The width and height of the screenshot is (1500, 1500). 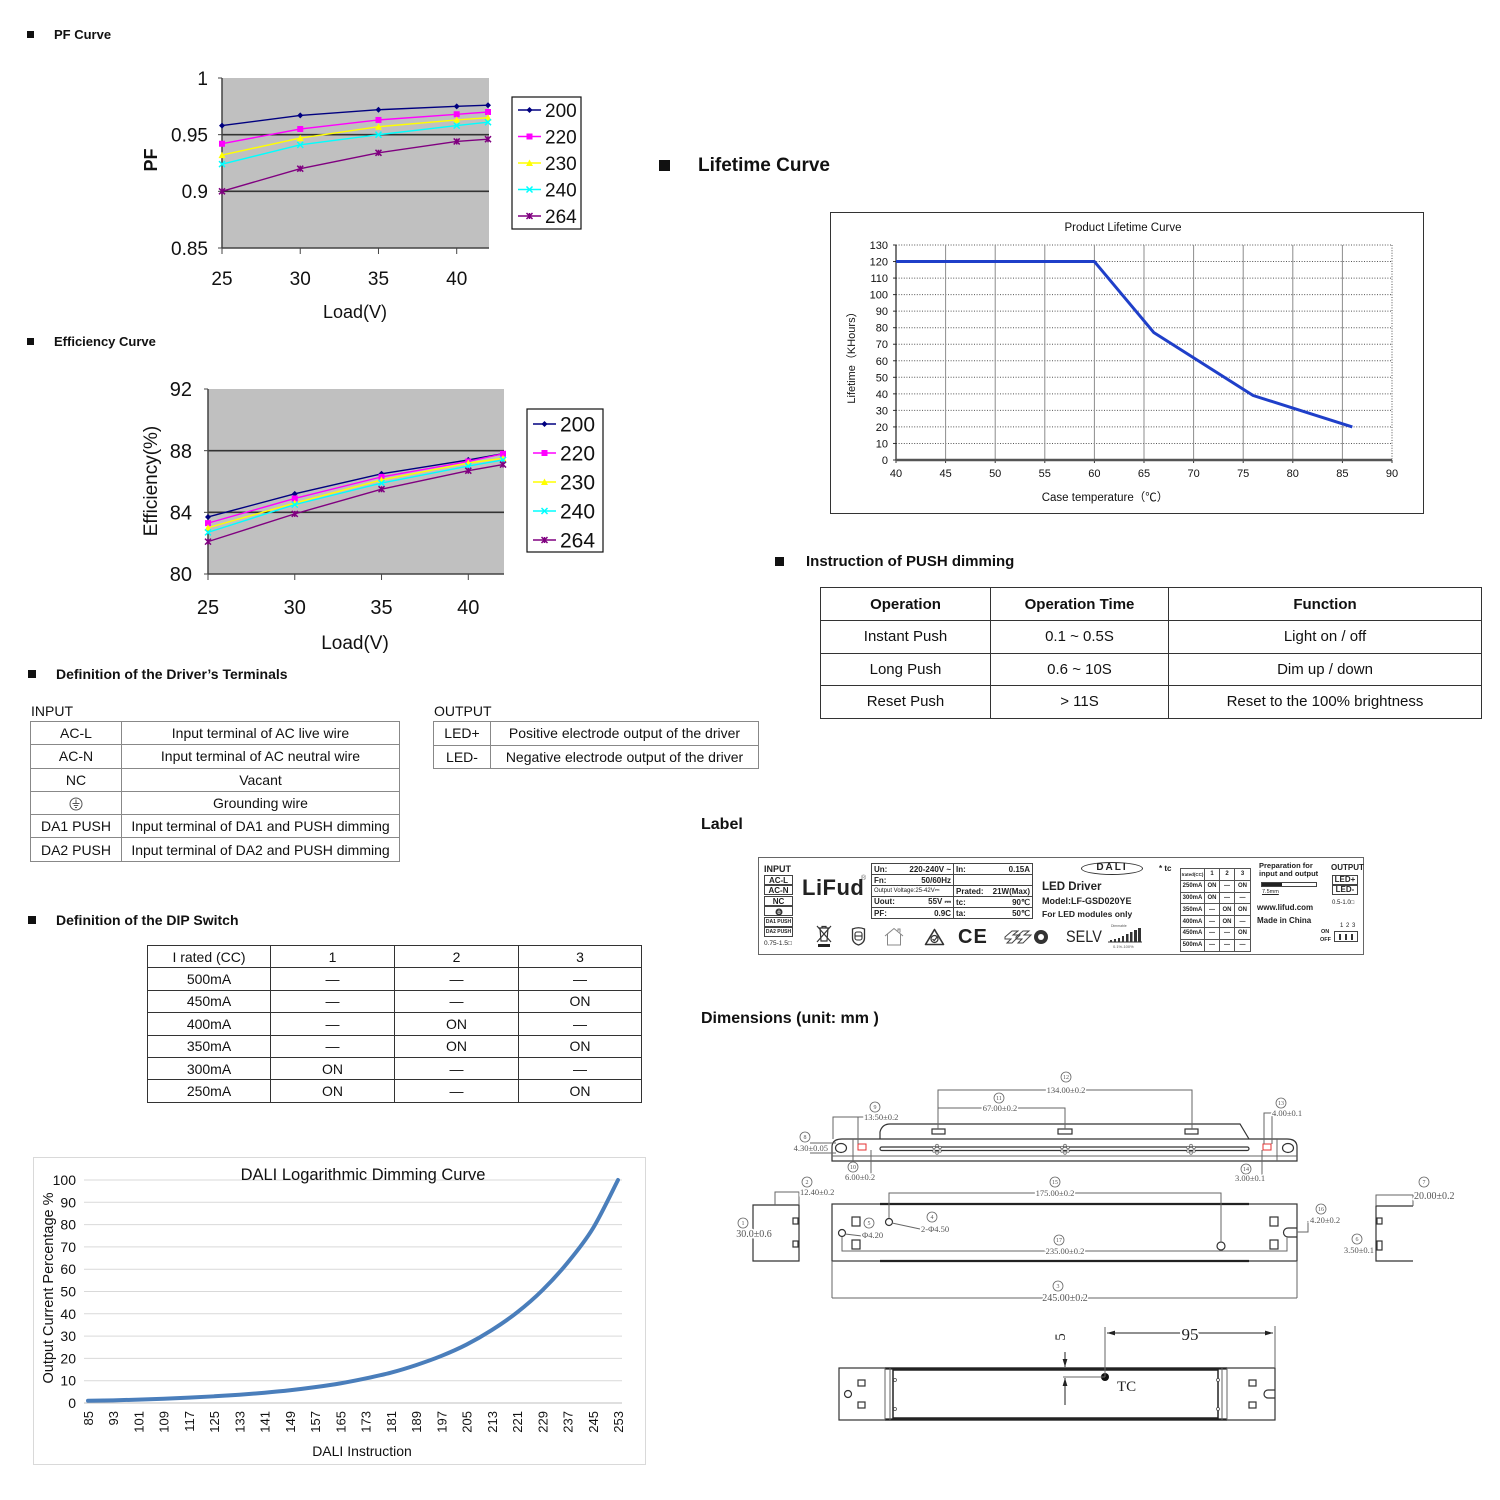 I want to click on legend-label: 200, so click(x=561, y=111).